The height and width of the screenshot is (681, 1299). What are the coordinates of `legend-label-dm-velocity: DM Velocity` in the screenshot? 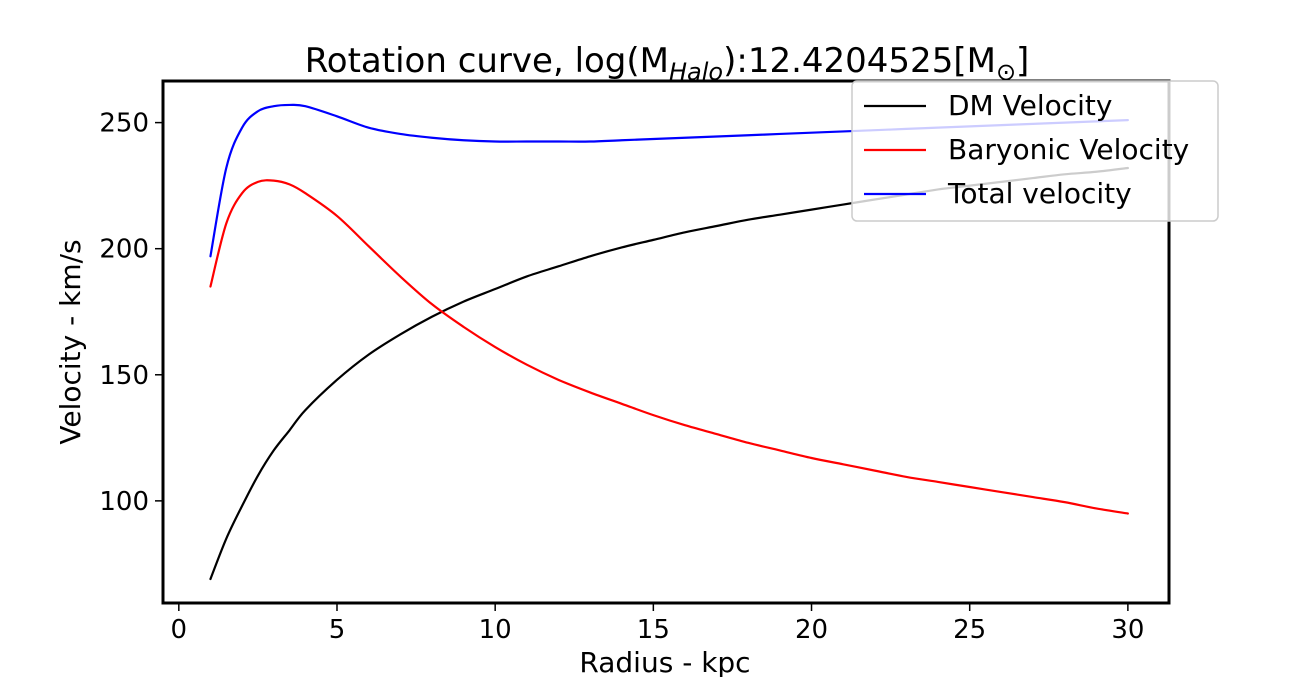 It's located at (1030, 105).